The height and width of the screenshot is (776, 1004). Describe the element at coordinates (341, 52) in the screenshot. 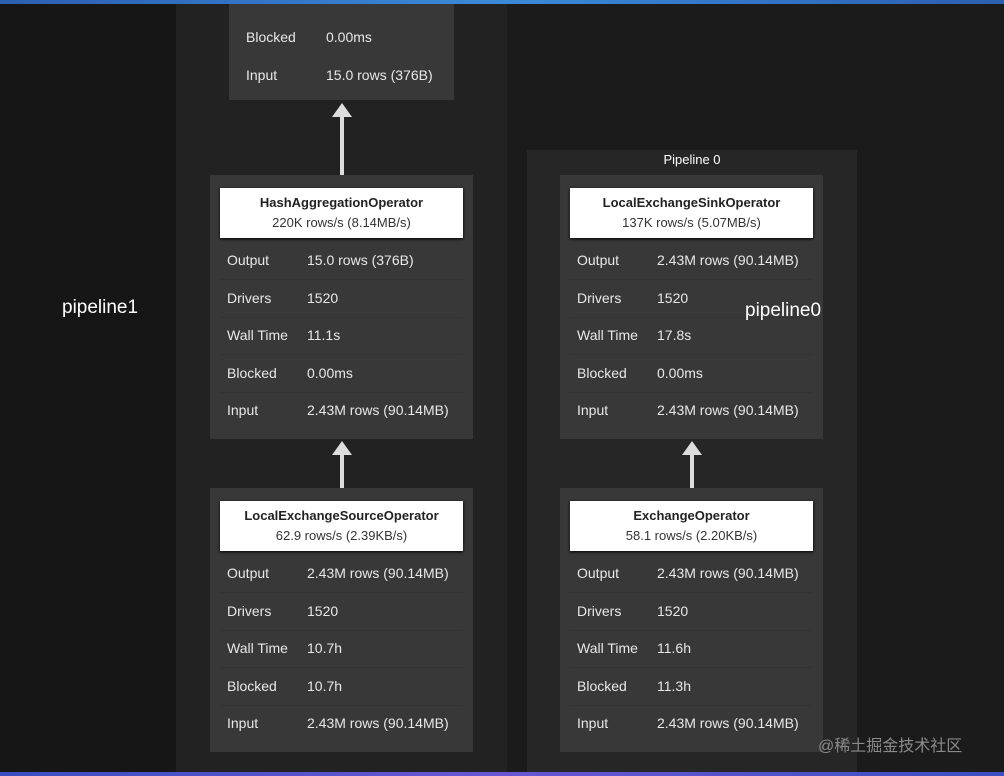

I see `operator-node-top: Blocked 0.00ms Input 15.0 rows (376B)` at that location.